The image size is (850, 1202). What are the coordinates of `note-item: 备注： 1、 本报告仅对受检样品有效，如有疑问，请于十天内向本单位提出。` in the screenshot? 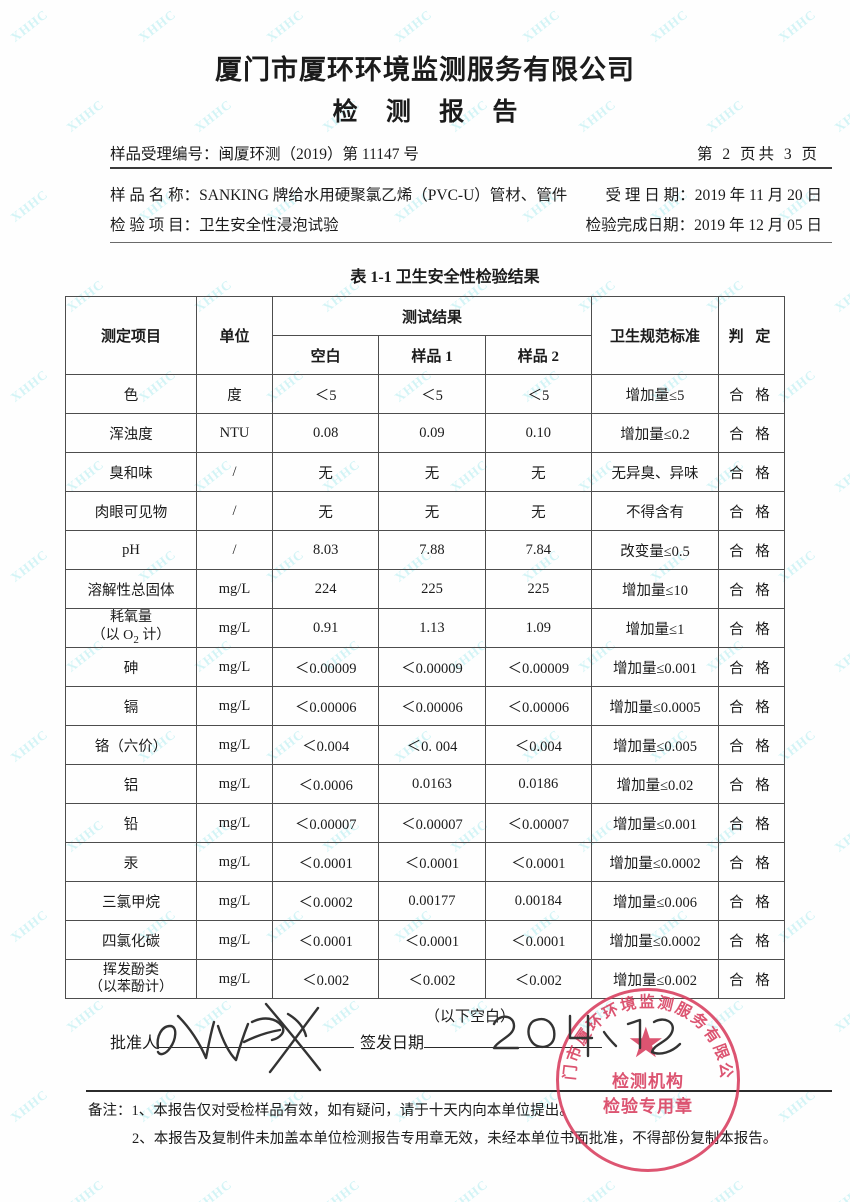 It's located at (459, 1112).